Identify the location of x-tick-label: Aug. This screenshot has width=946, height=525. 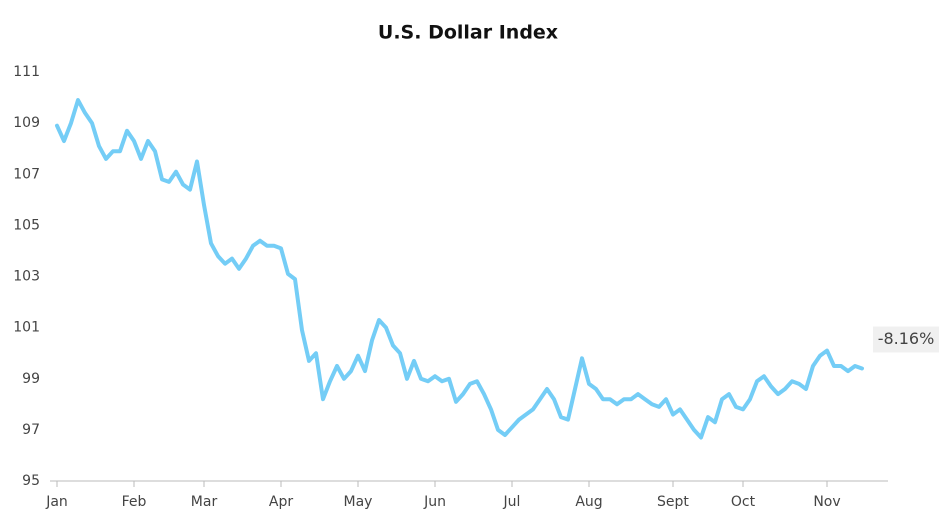
(588, 502).